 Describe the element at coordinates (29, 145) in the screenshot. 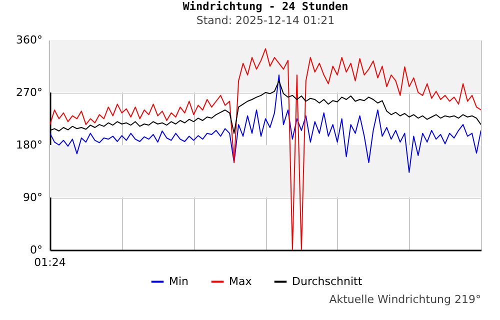

I see `y-tick-label: 180°` at that location.